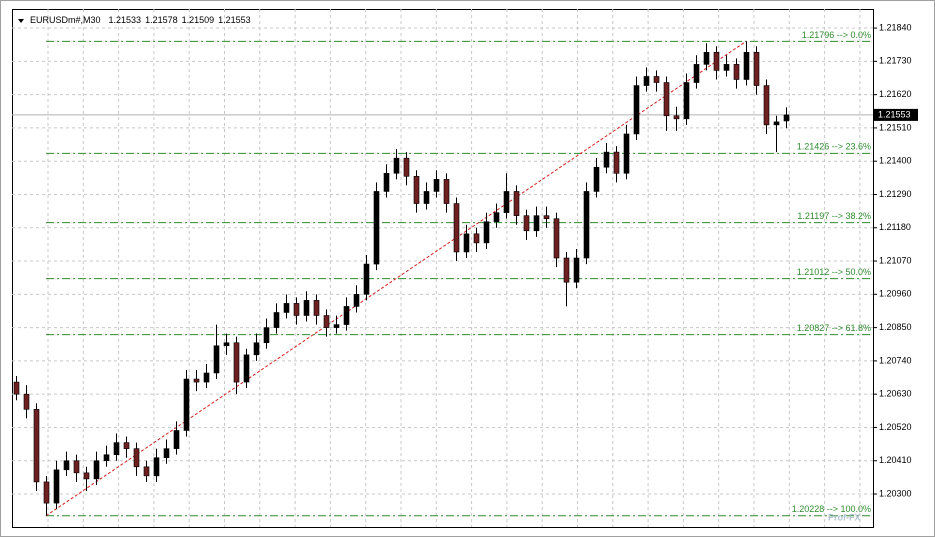  Describe the element at coordinates (895, 394) in the screenshot. I see `y-tick-label: 1.20630` at that location.